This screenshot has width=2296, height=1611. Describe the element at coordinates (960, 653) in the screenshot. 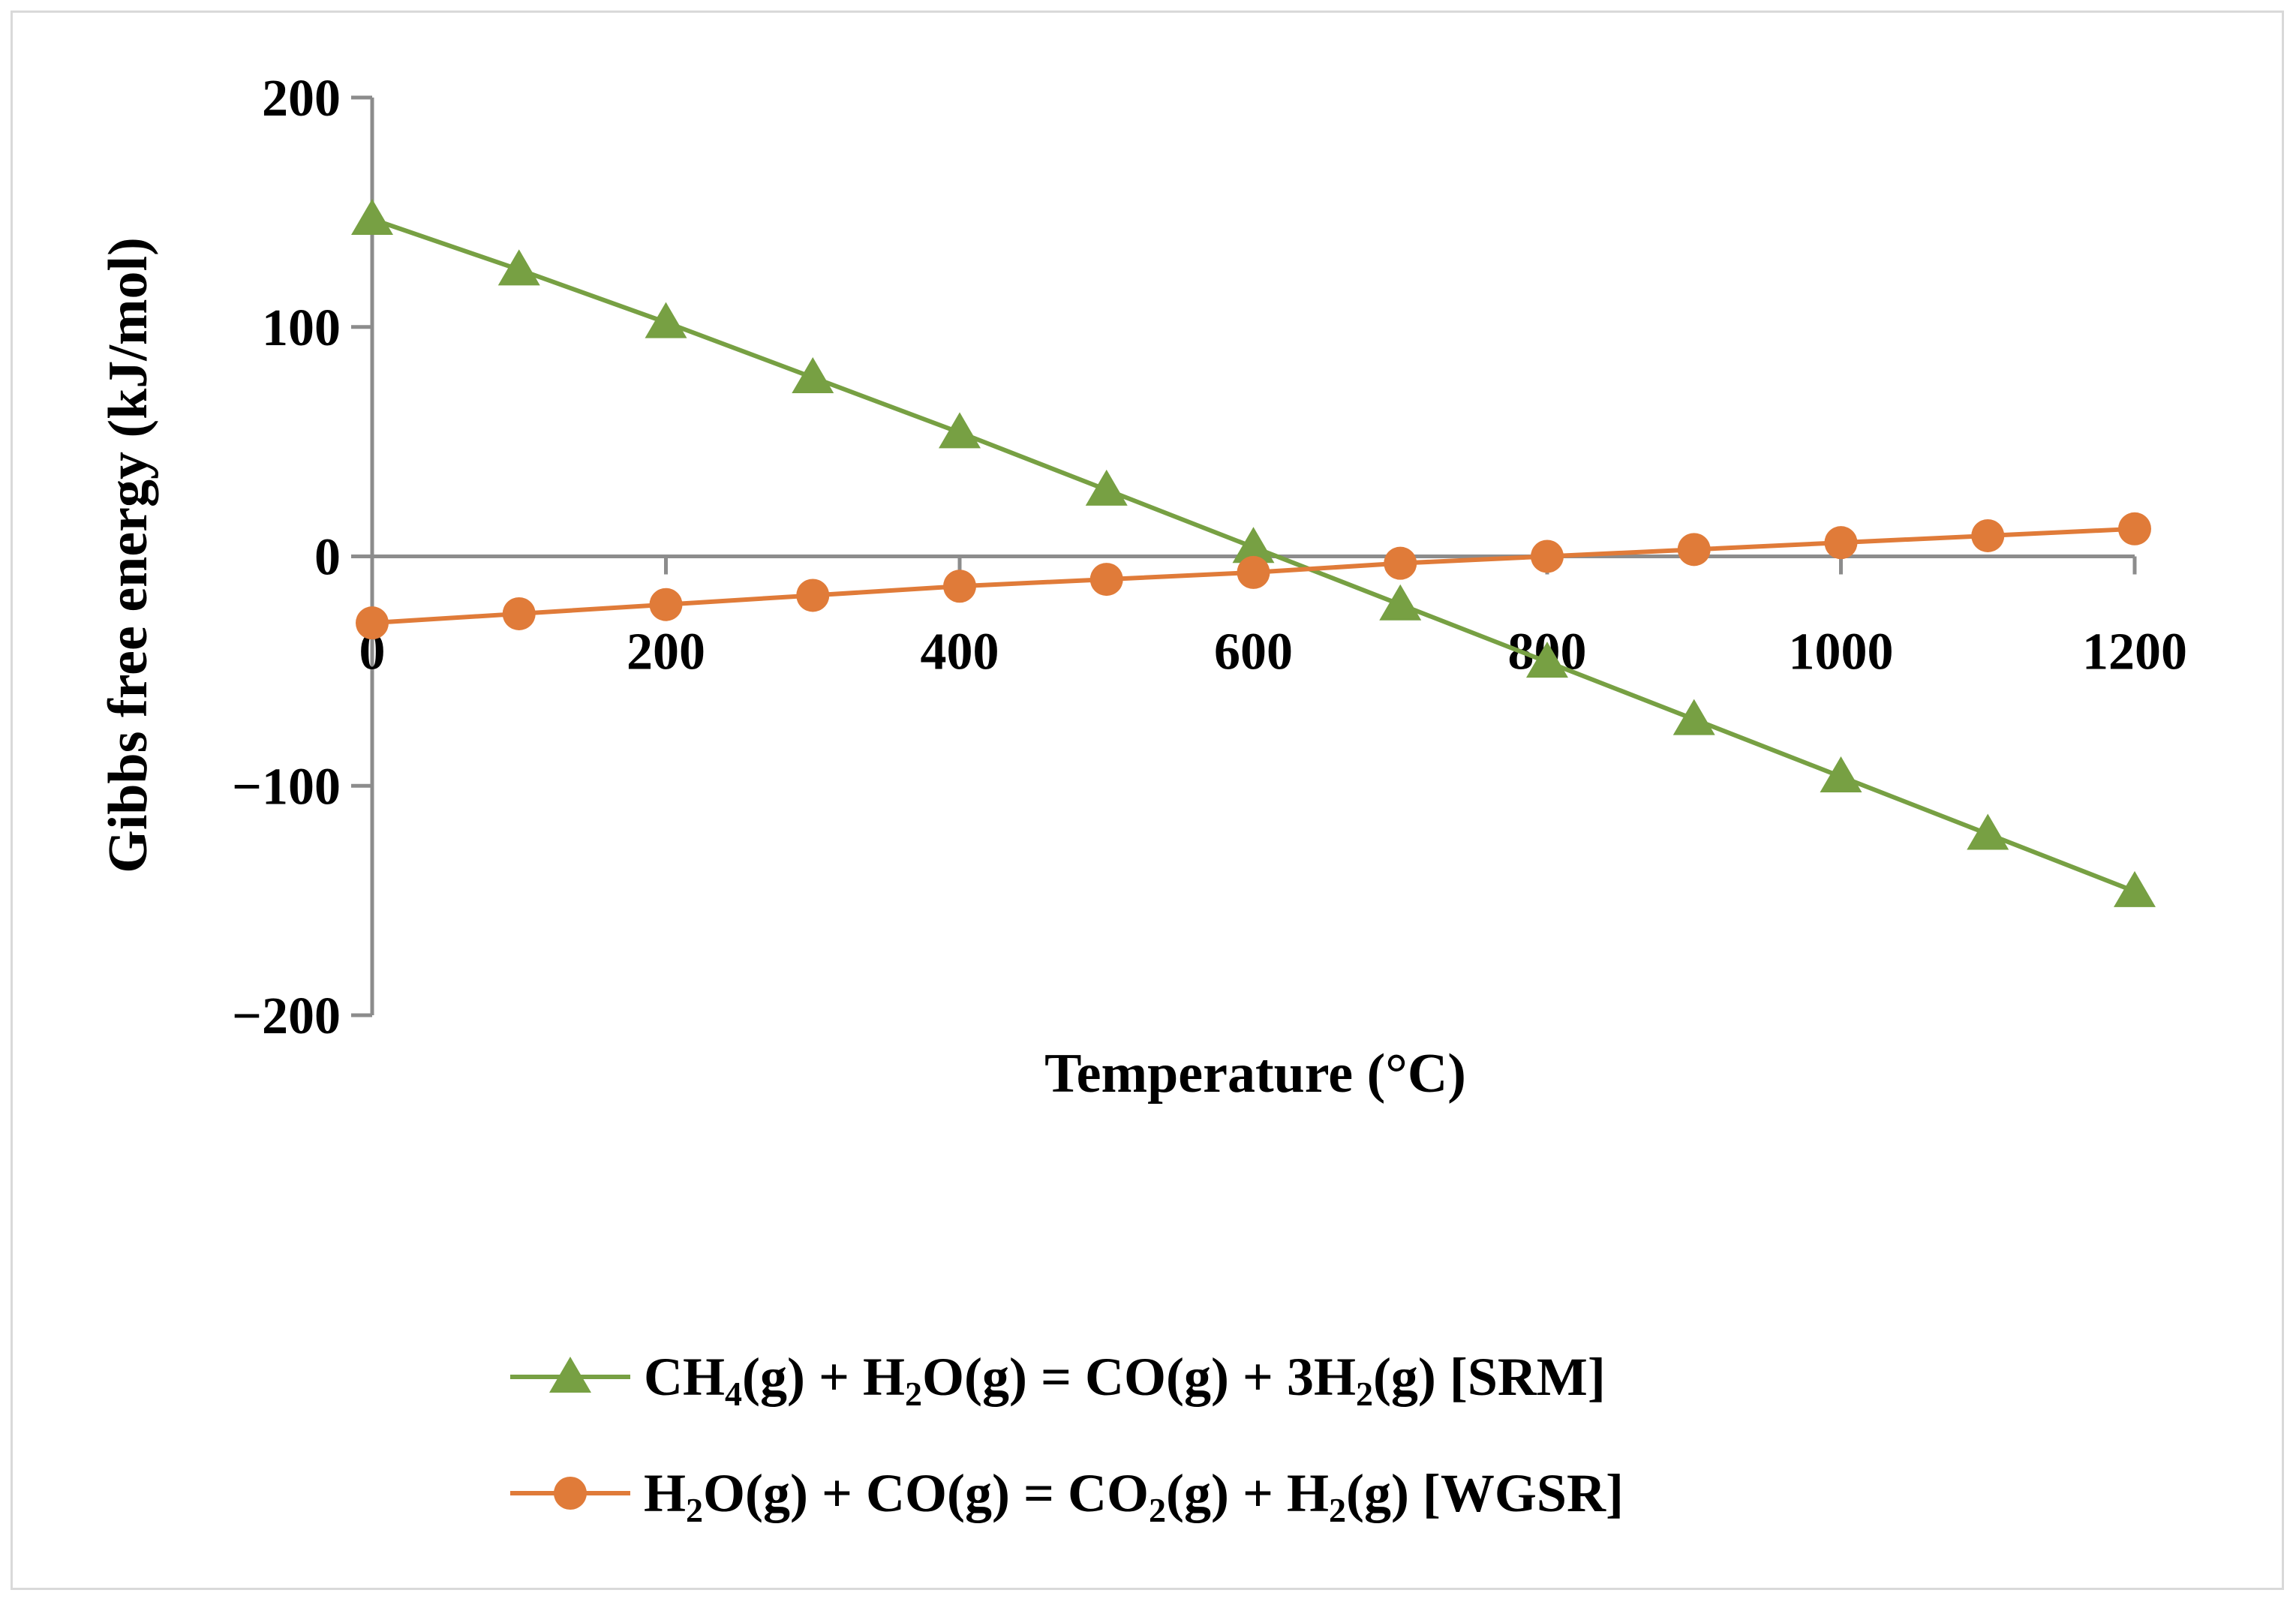

I see `x-tick-label: 400` at that location.